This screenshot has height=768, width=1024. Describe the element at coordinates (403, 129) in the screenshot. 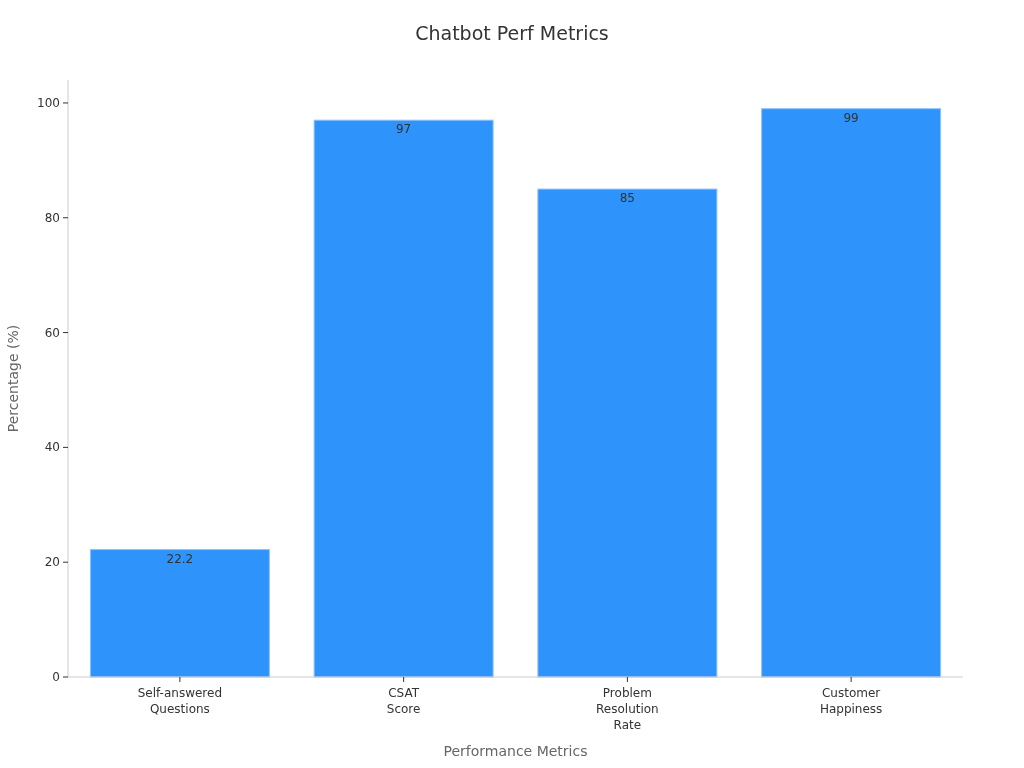

I see `data-label: 97` at that location.